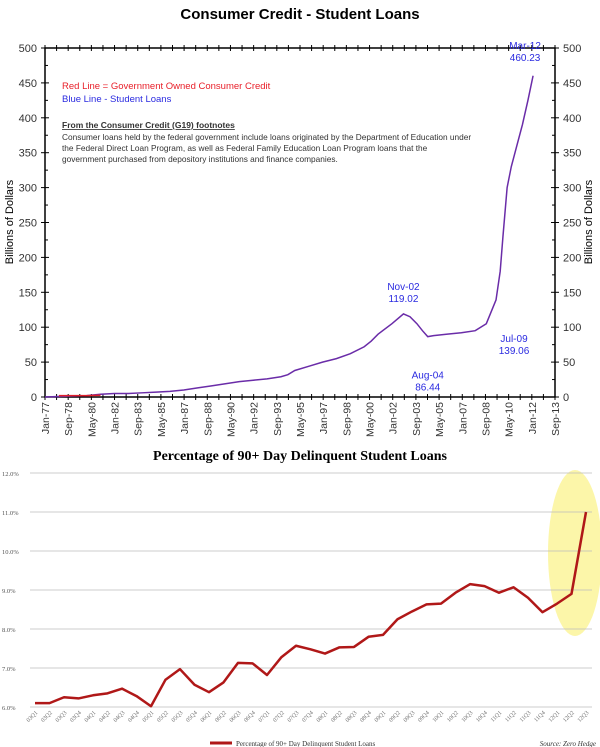 The height and width of the screenshot is (747, 600). What do you see at coordinates (91, 717) in the screenshot?
I see `x-tick-label-2: 04Q1` at bounding box center [91, 717].